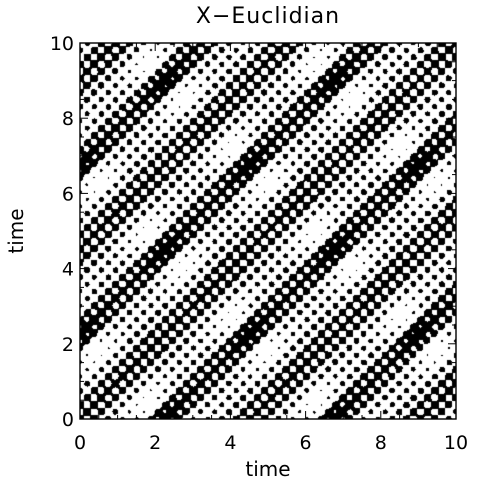 This screenshot has width=480, height=490. What do you see at coordinates (80, 443) in the screenshot?
I see `x-tick-label: 0` at bounding box center [80, 443].